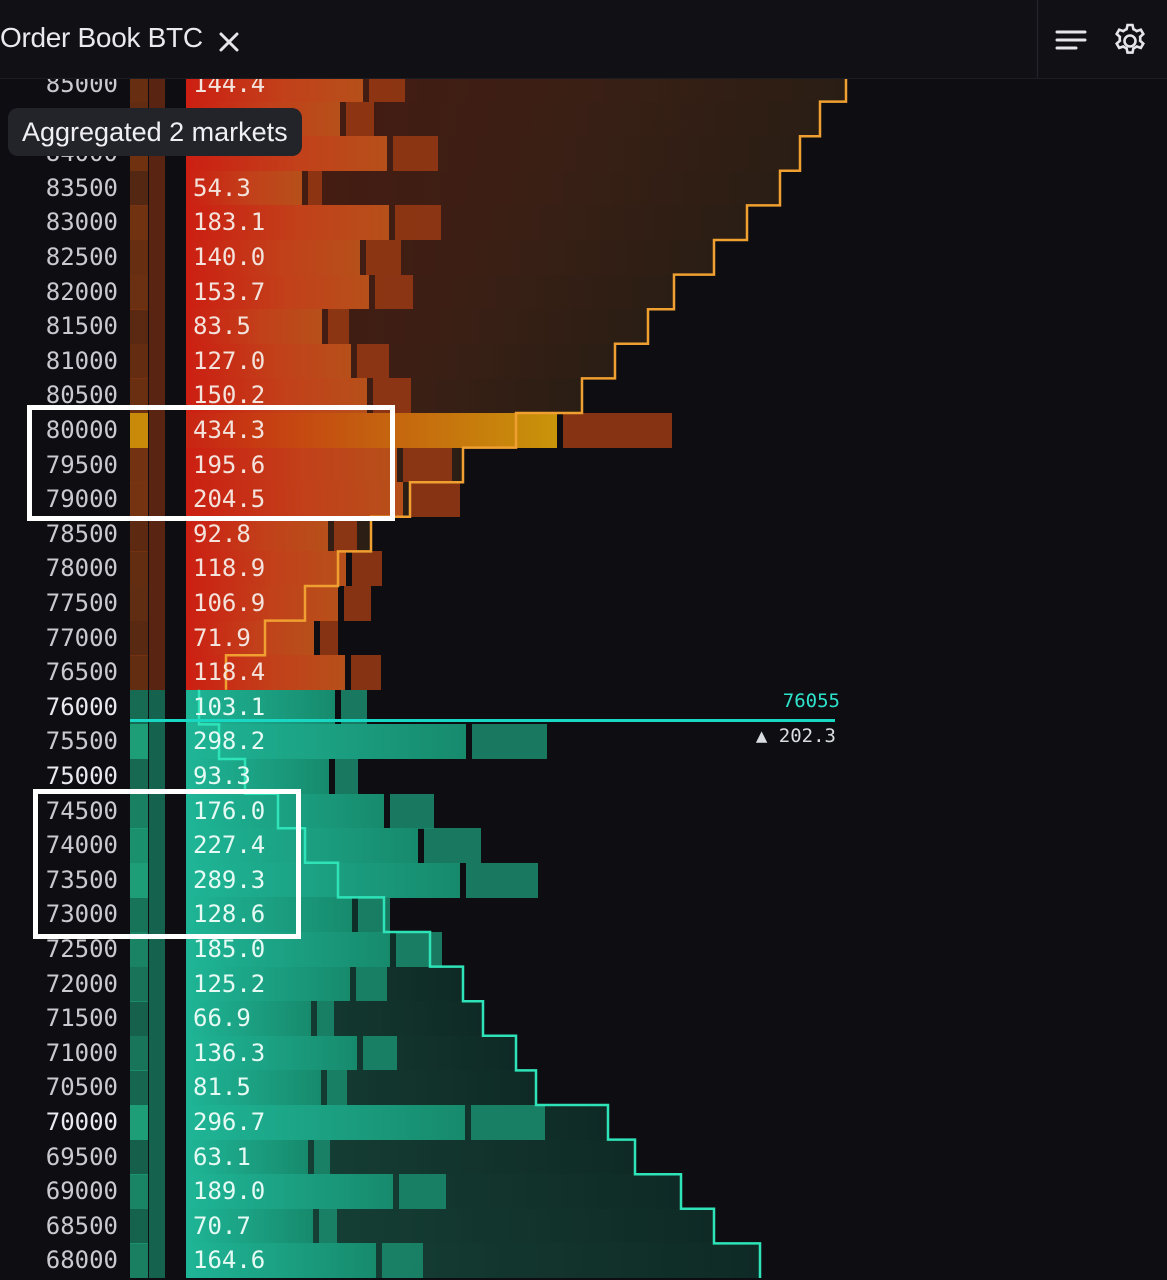  Describe the element at coordinates (583, 569) in the screenshot. I see `ask-row: 78000 118.9` at that location.